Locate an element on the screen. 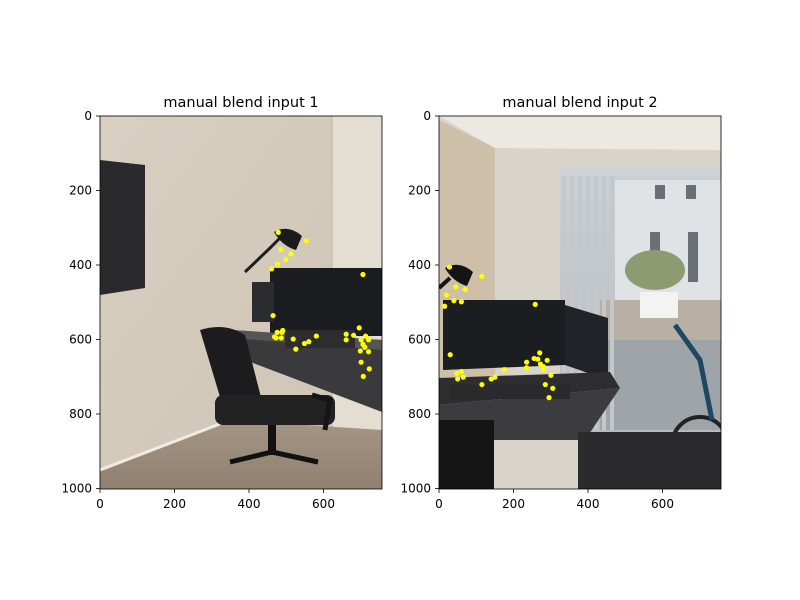  panel-2-x-tick-label: 0 is located at coordinates (439, 504).